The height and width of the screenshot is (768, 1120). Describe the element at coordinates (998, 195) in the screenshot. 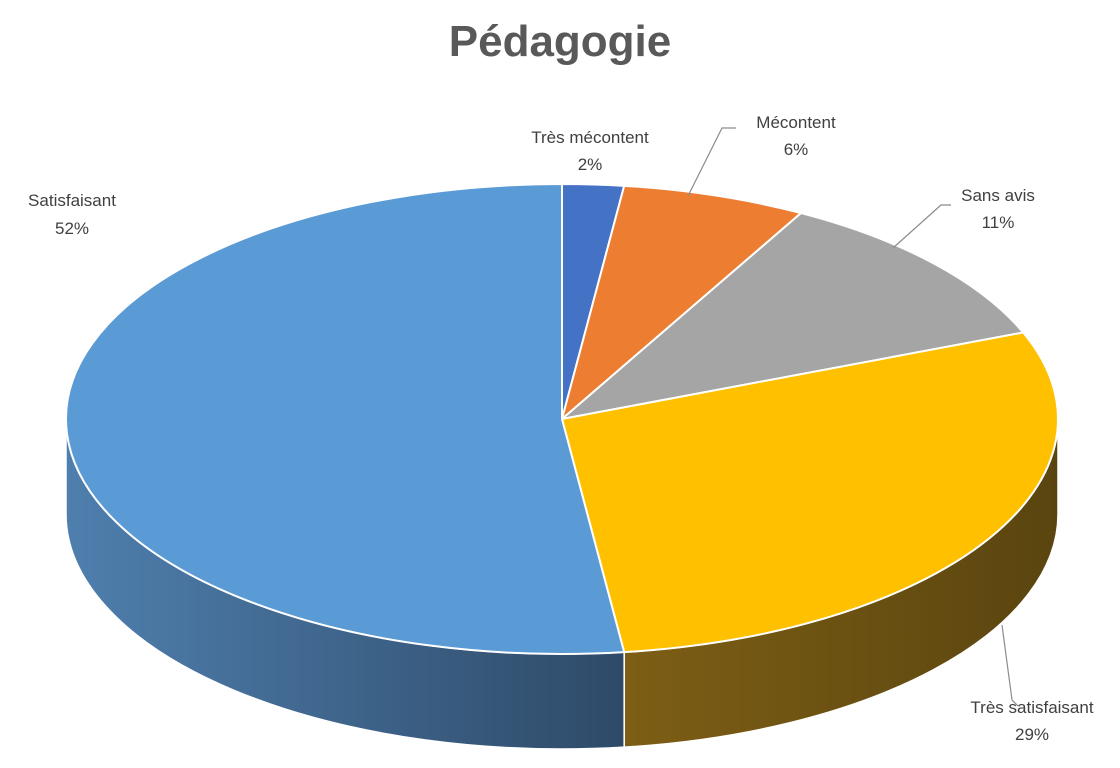

I see `slice-label-sans-avis-name: Sans avis` at that location.